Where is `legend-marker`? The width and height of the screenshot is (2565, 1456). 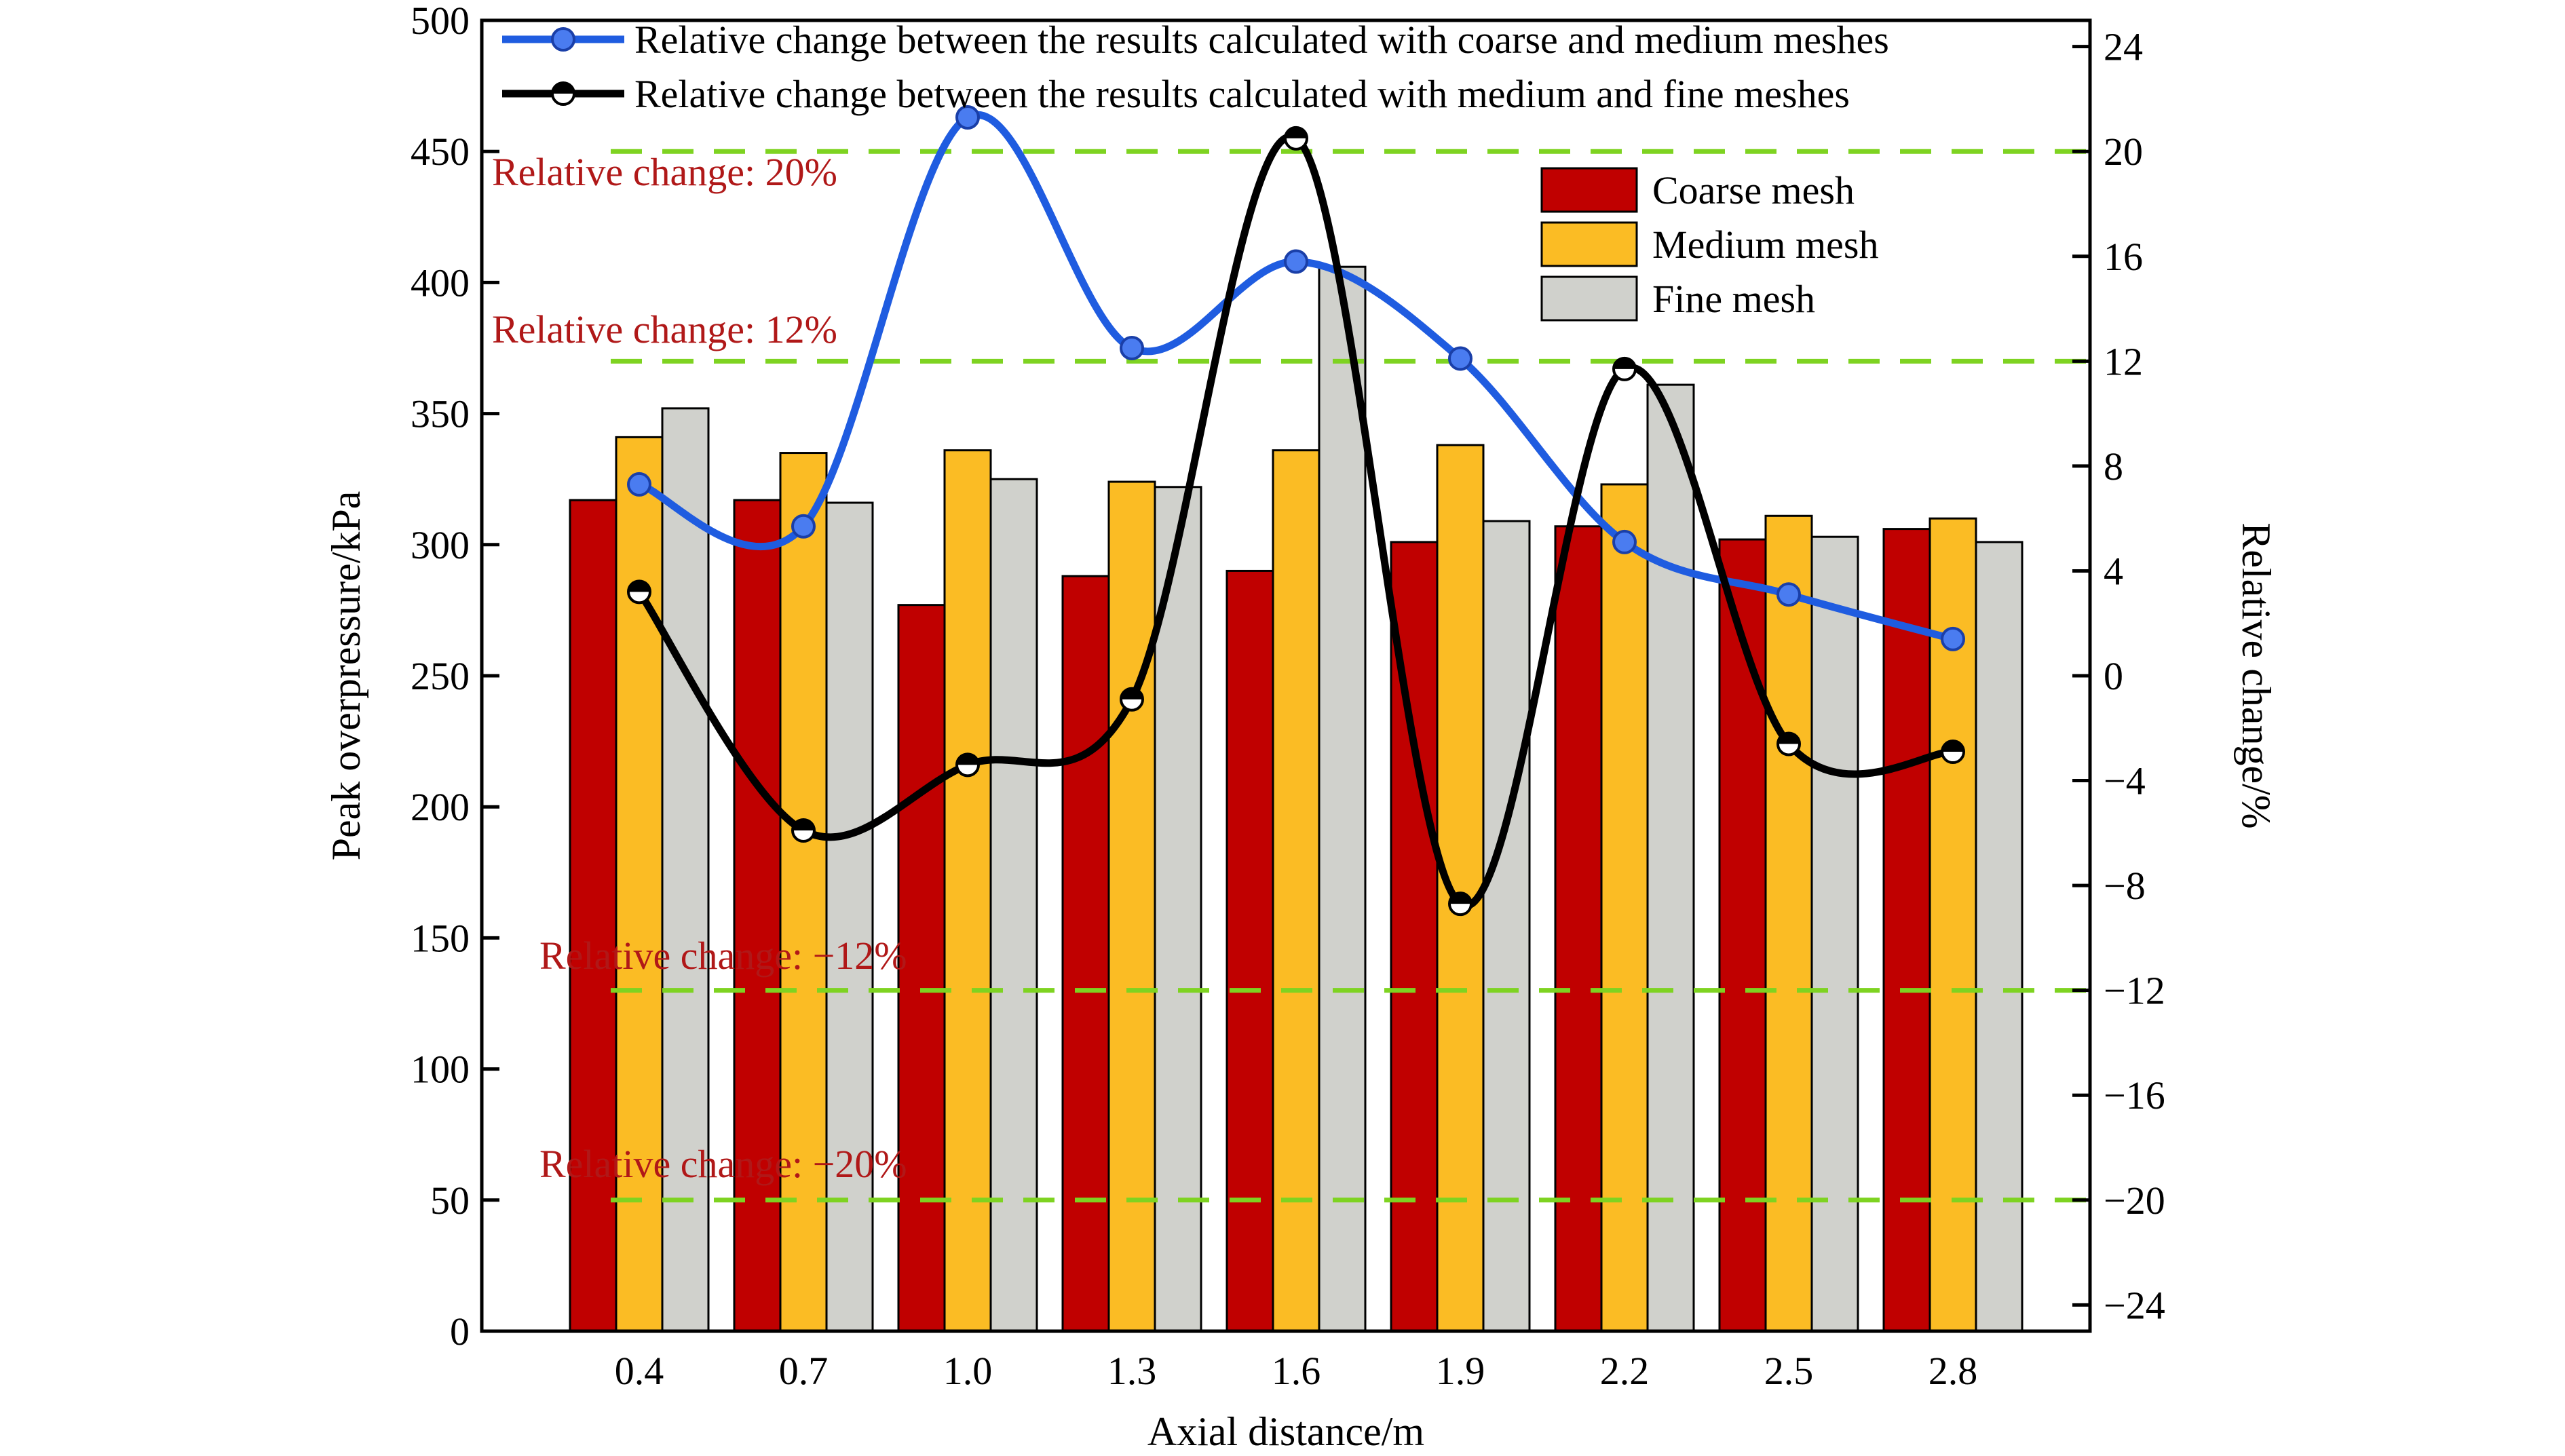 legend-marker is located at coordinates (563, 39).